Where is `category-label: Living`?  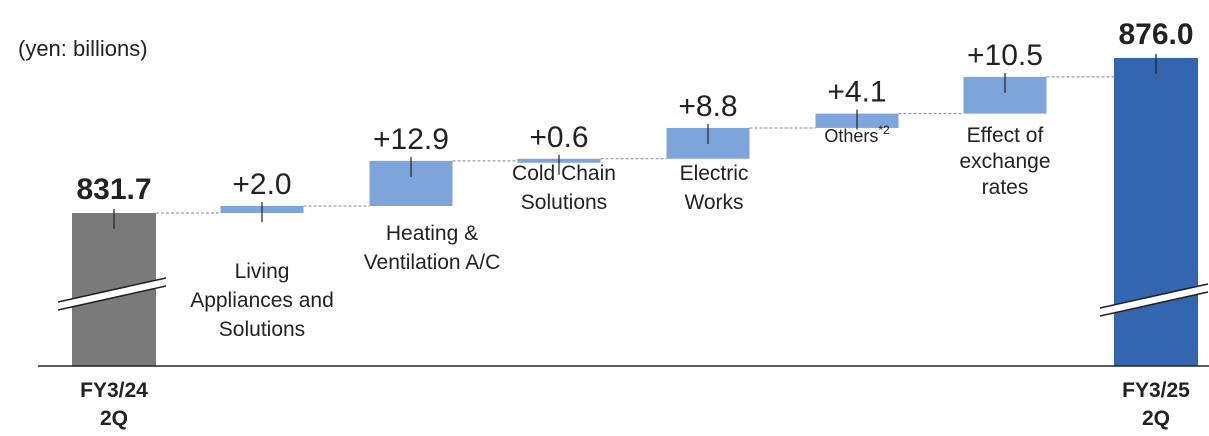
category-label: Living is located at coordinates (262, 271).